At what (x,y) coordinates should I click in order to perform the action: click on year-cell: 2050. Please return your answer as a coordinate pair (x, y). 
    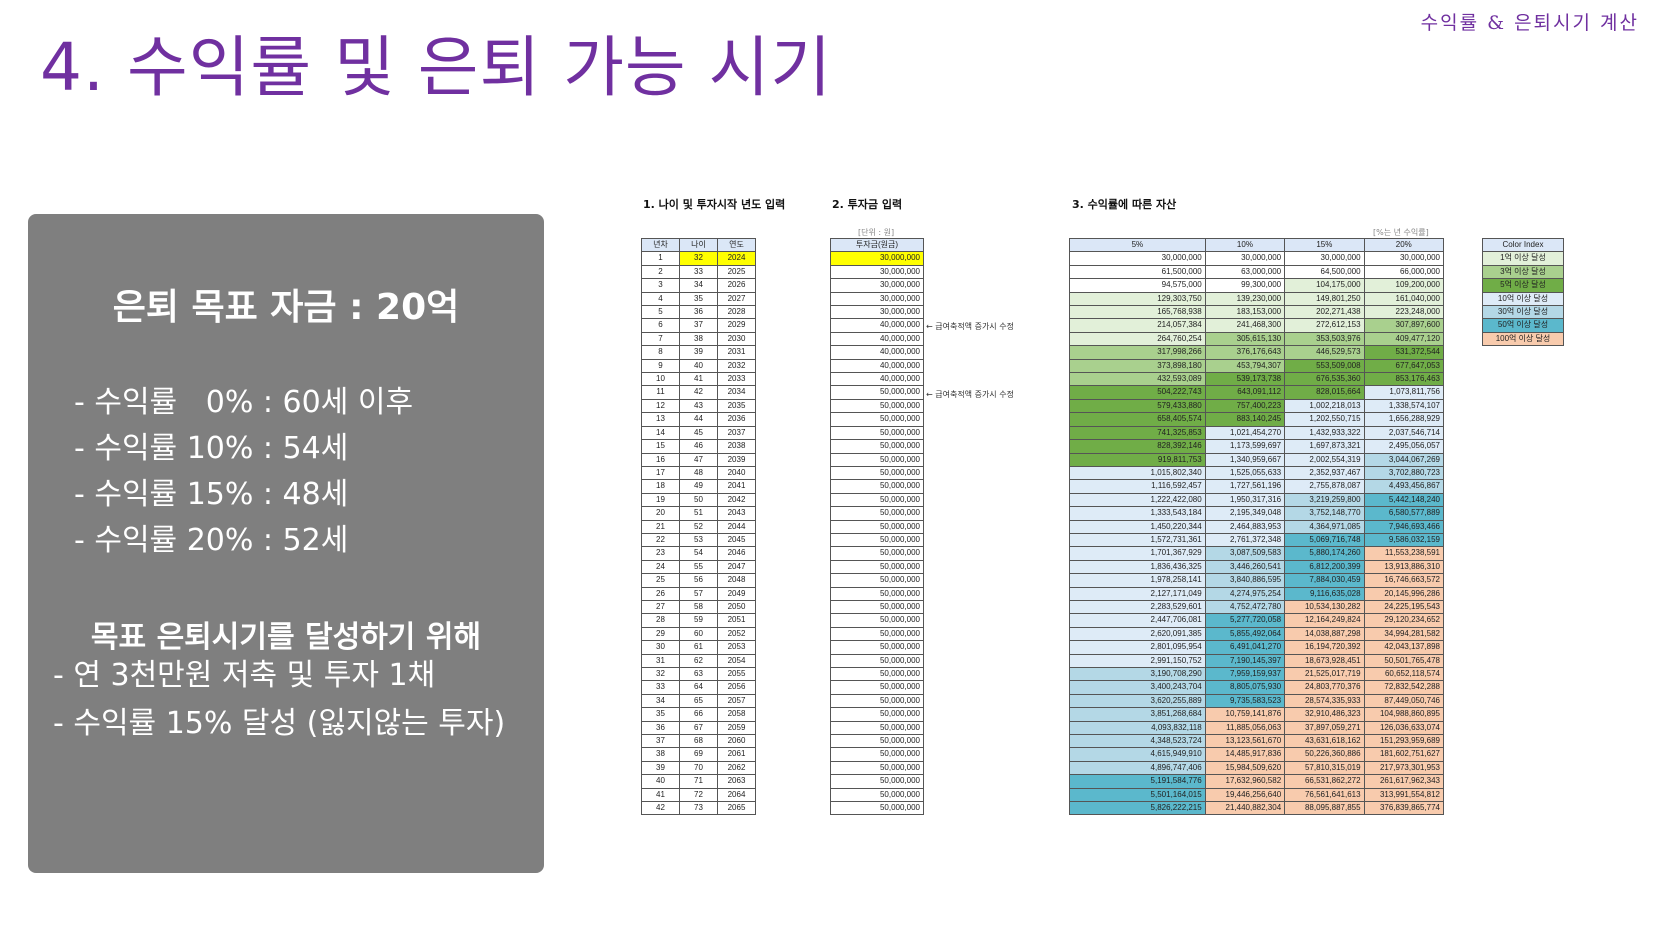
    Looking at the image, I should click on (736, 607).